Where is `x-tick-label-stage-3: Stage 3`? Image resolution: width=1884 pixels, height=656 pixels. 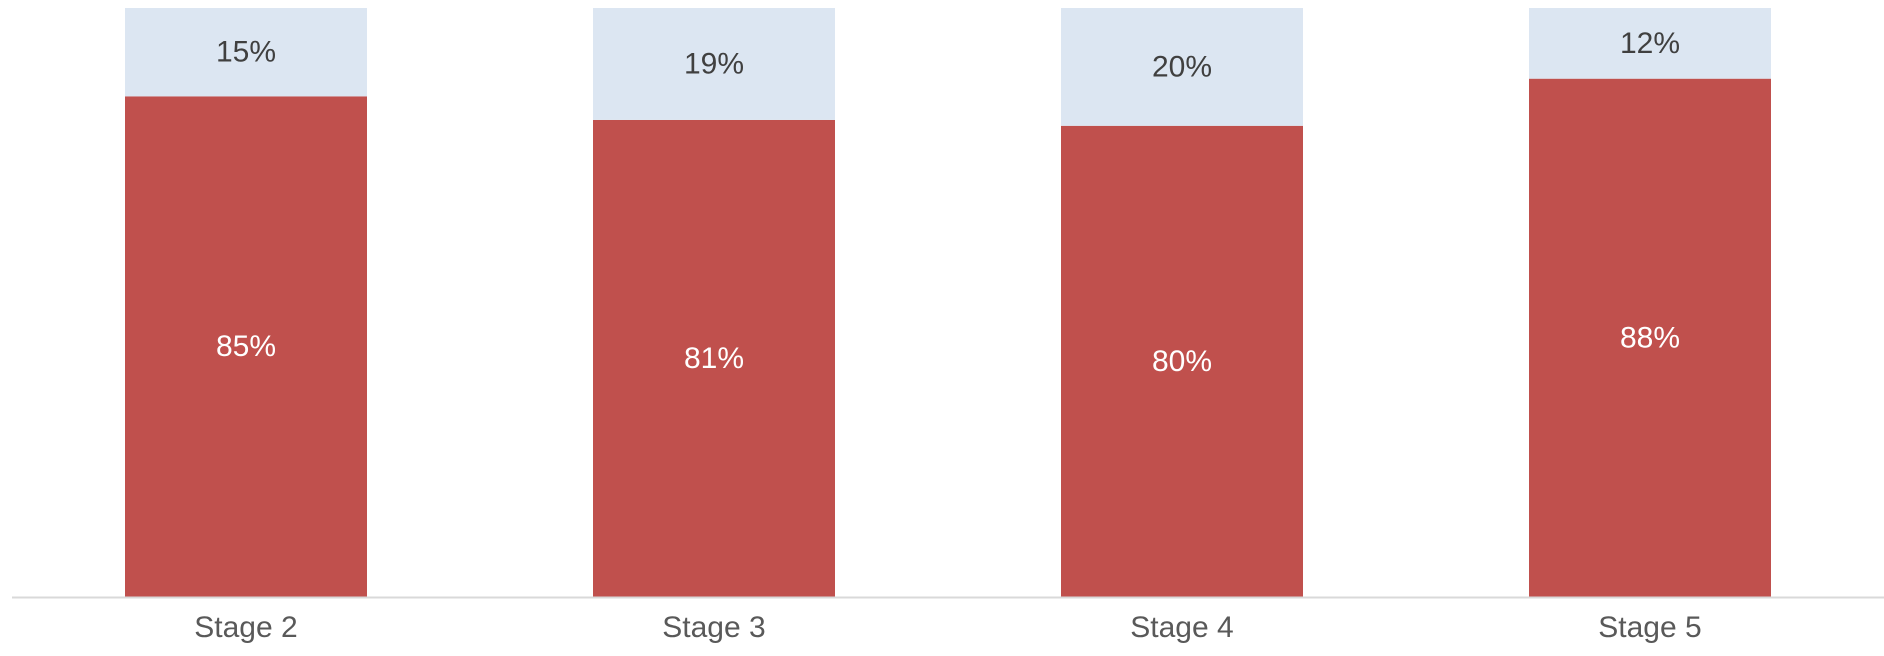
x-tick-label-stage-3: Stage 3 is located at coordinates (713, 627).